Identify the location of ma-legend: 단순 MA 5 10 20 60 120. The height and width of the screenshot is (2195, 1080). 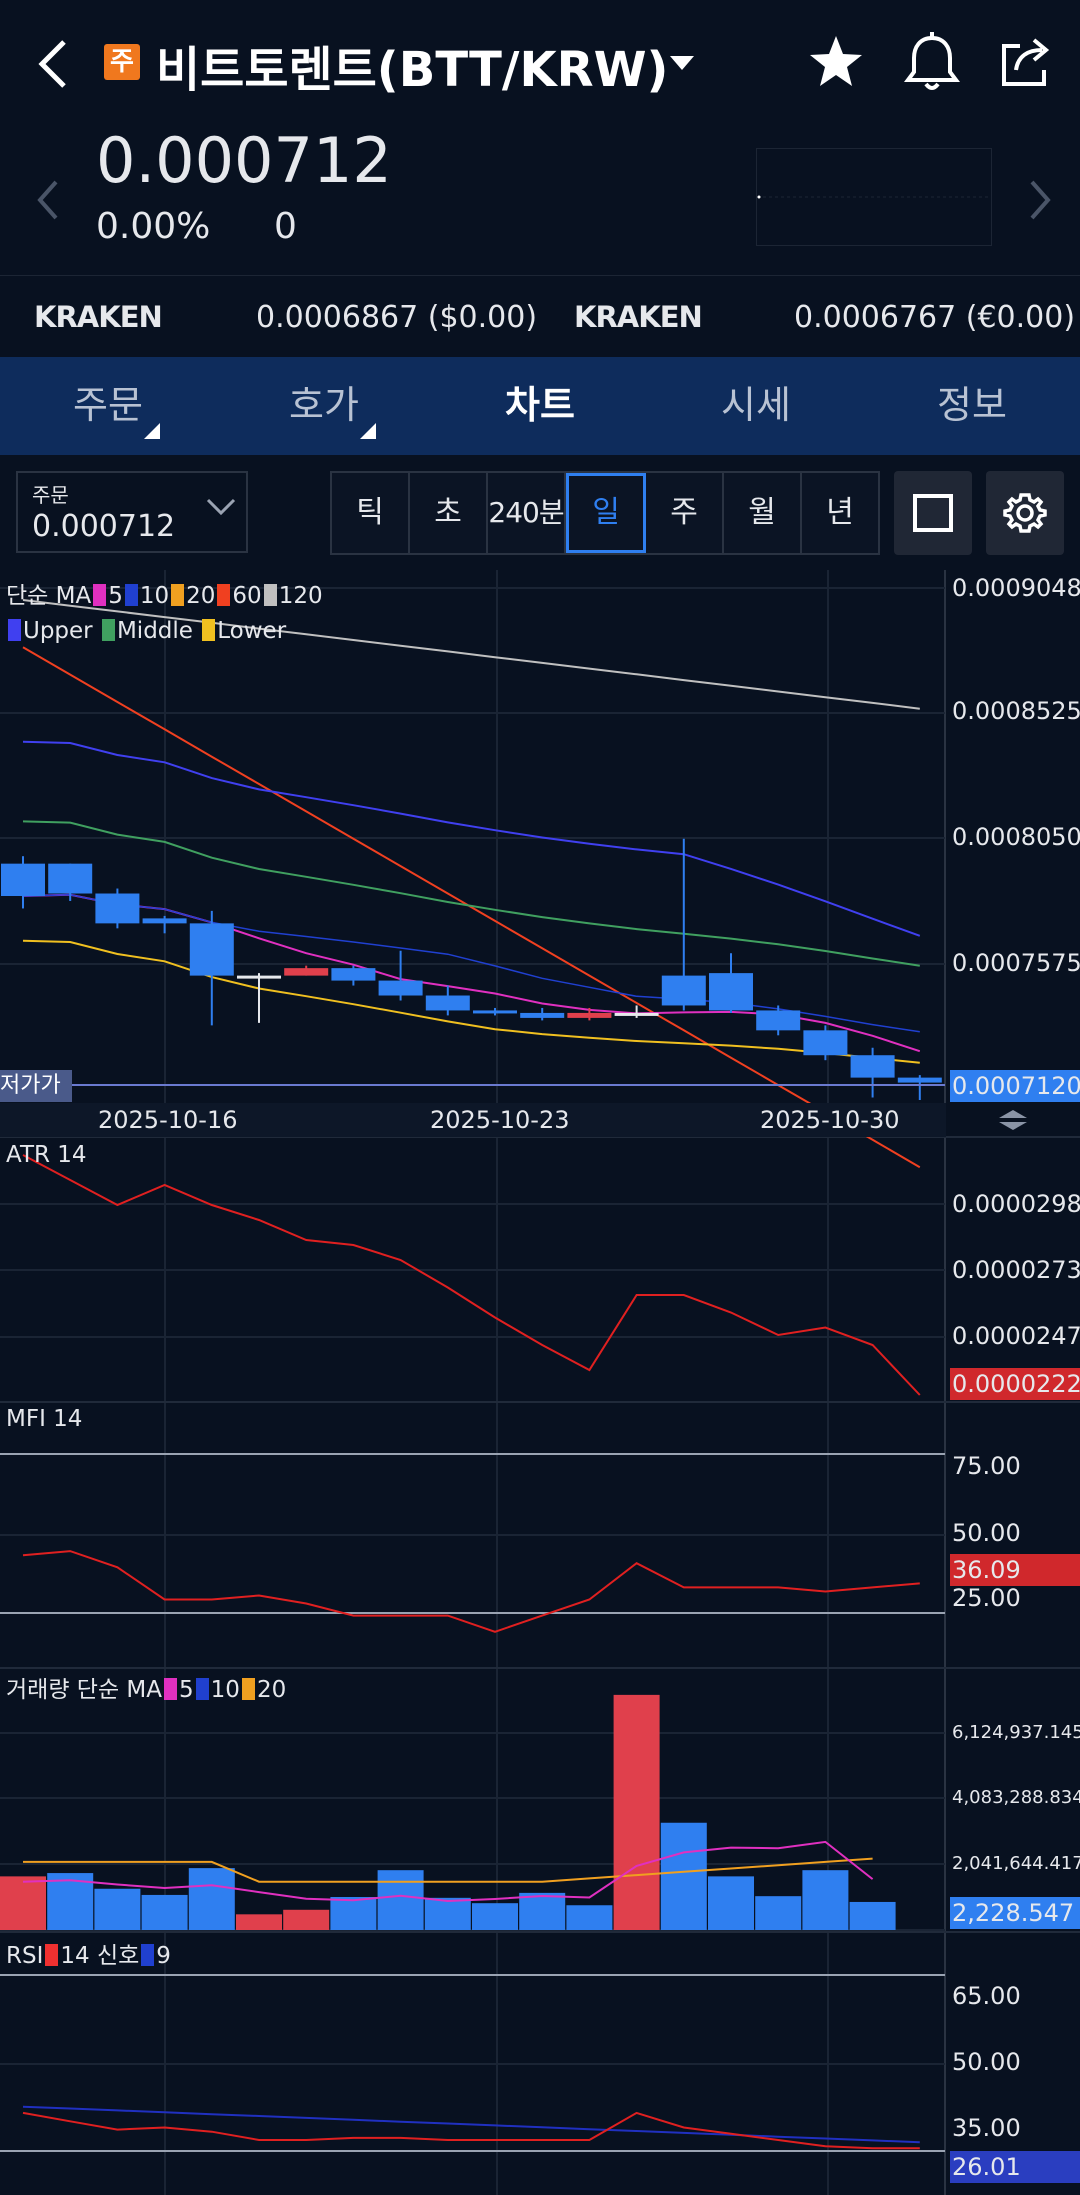
(164, 593).